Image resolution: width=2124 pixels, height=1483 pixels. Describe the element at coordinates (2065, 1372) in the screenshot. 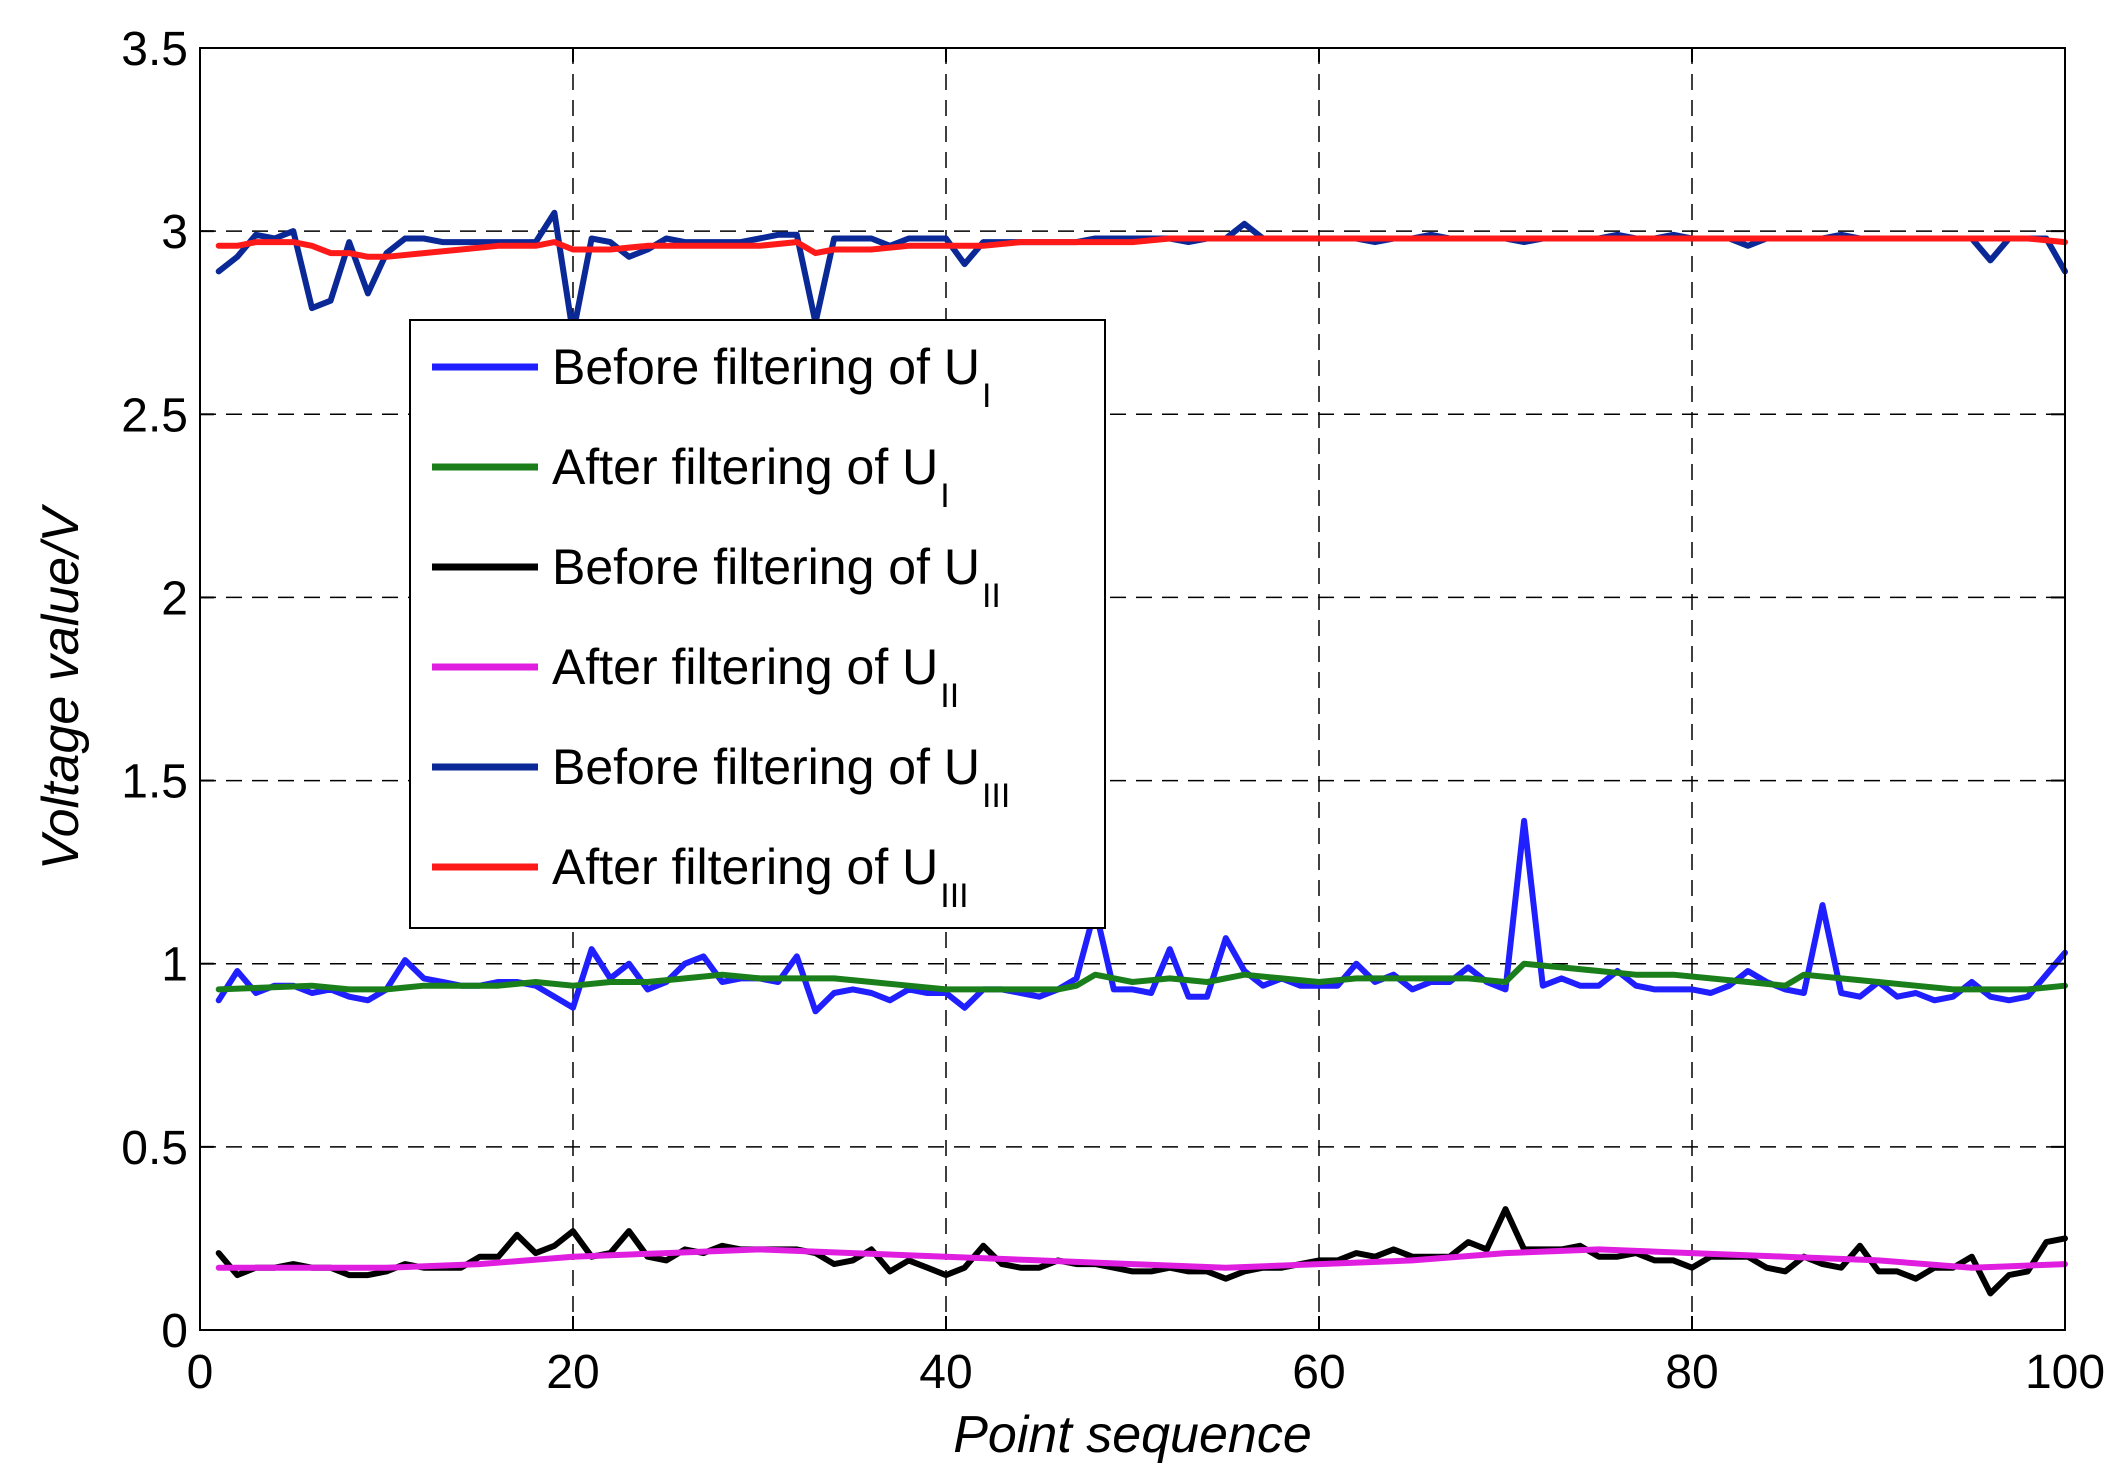

I see `x-tick-label: 100` at that location.